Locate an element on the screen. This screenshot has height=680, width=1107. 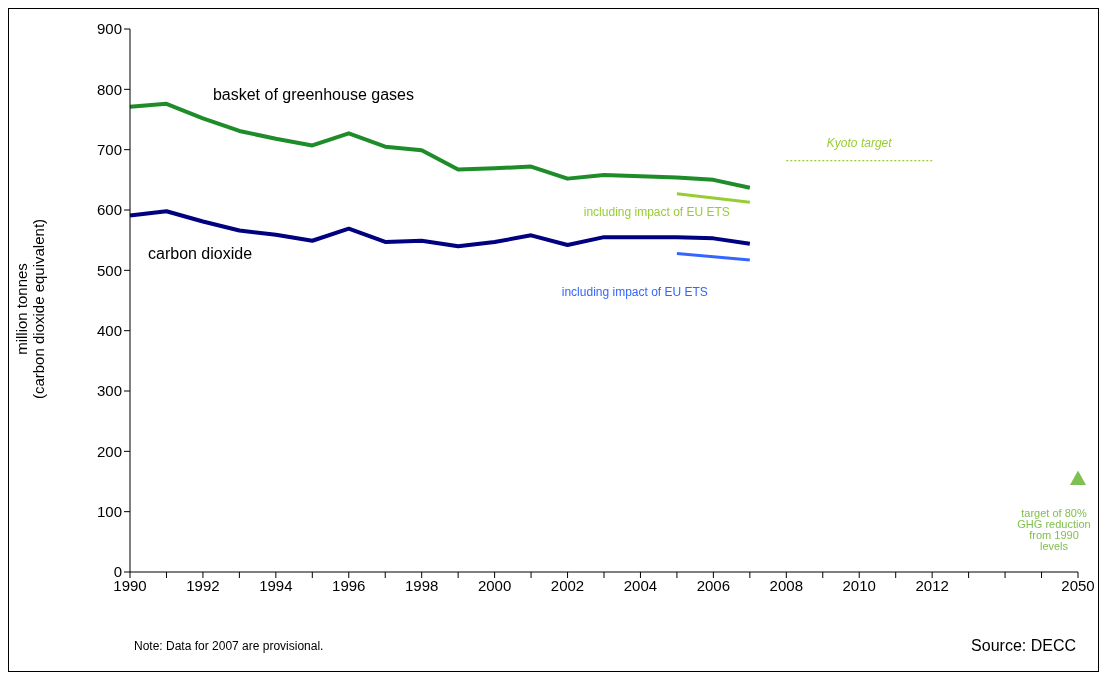
y-tick-label: 100 is located at coordinates (109, 511).